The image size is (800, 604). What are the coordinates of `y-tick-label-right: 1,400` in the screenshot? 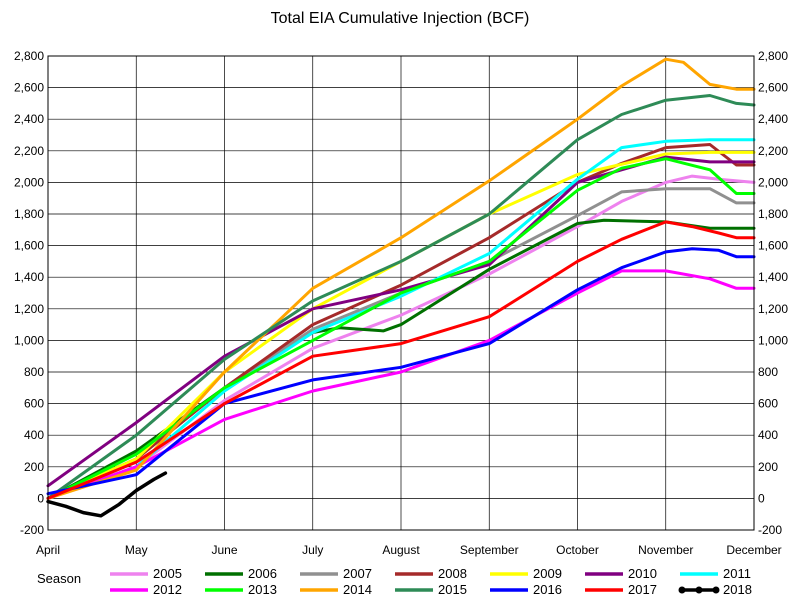 It's located at (773, 277).